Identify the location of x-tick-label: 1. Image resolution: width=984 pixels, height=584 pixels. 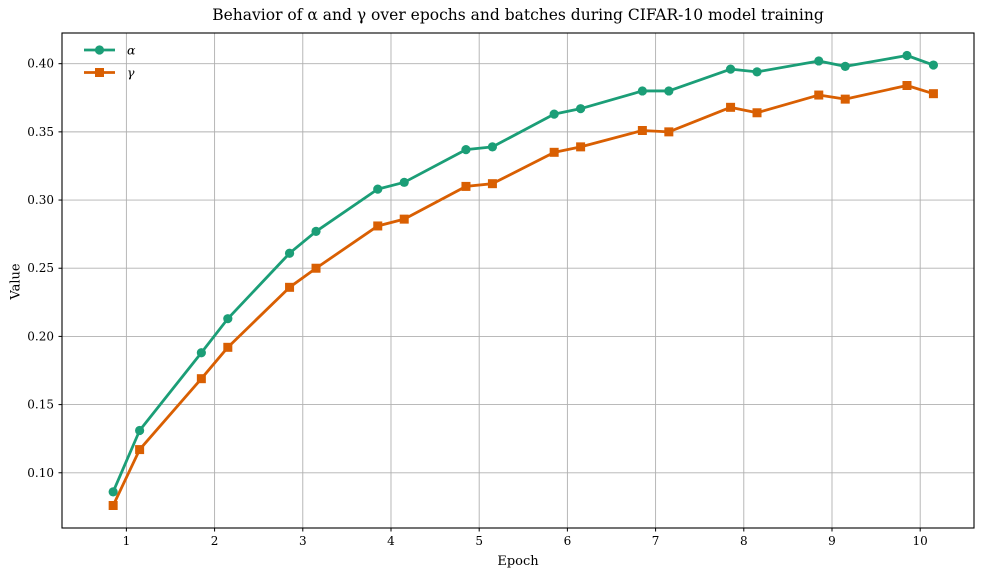
(127, 541).